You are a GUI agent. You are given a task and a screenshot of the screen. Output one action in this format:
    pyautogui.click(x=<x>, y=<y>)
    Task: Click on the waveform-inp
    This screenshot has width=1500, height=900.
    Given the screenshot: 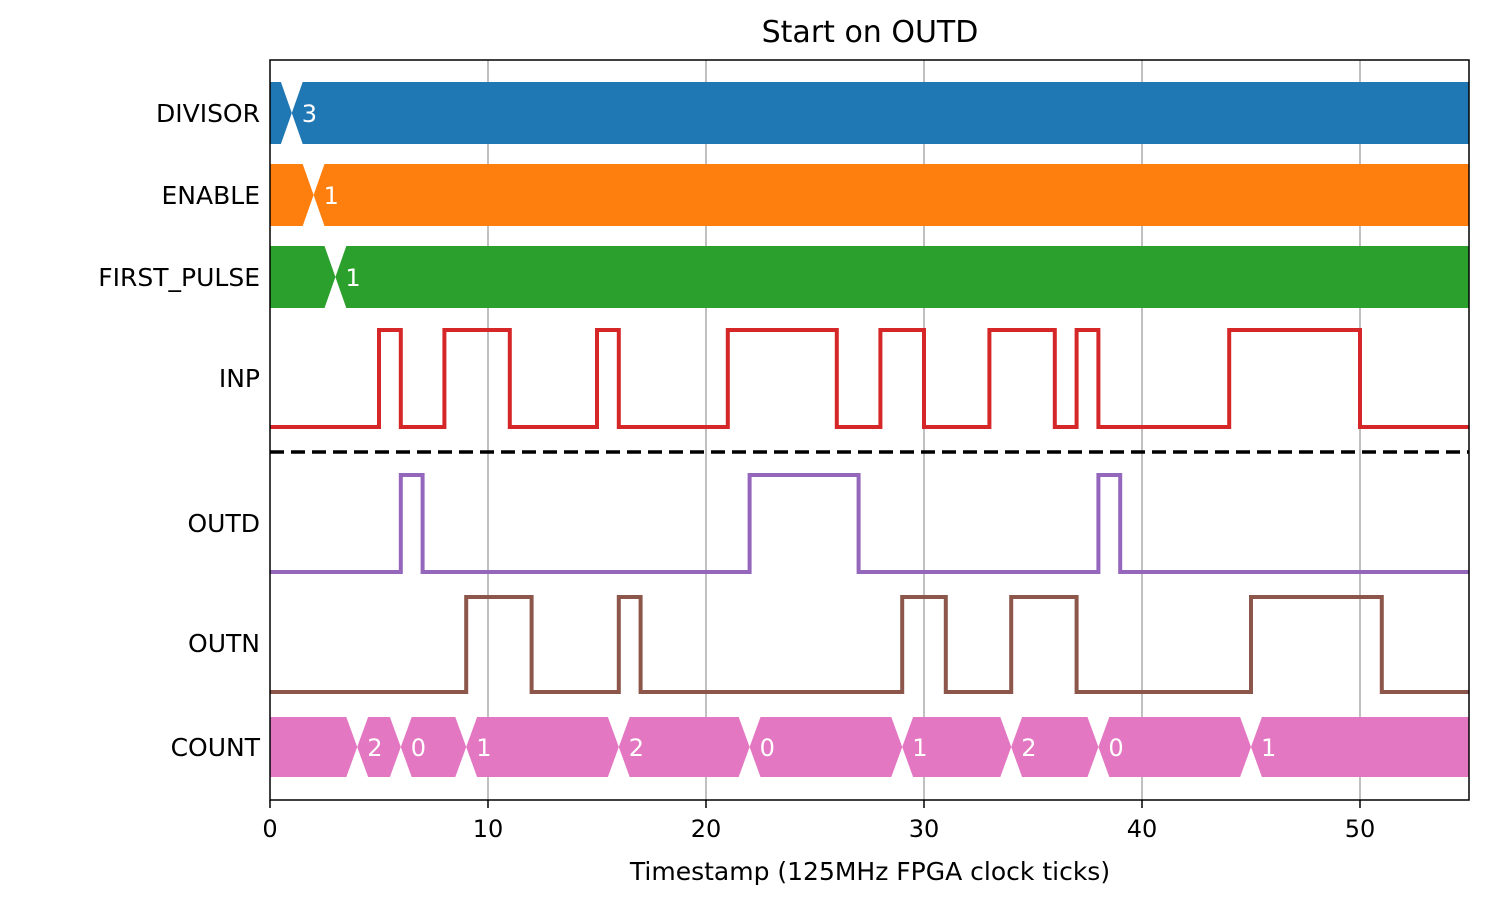 What is the action you would take?
    pyautogui.click(x=869, y=378)
    